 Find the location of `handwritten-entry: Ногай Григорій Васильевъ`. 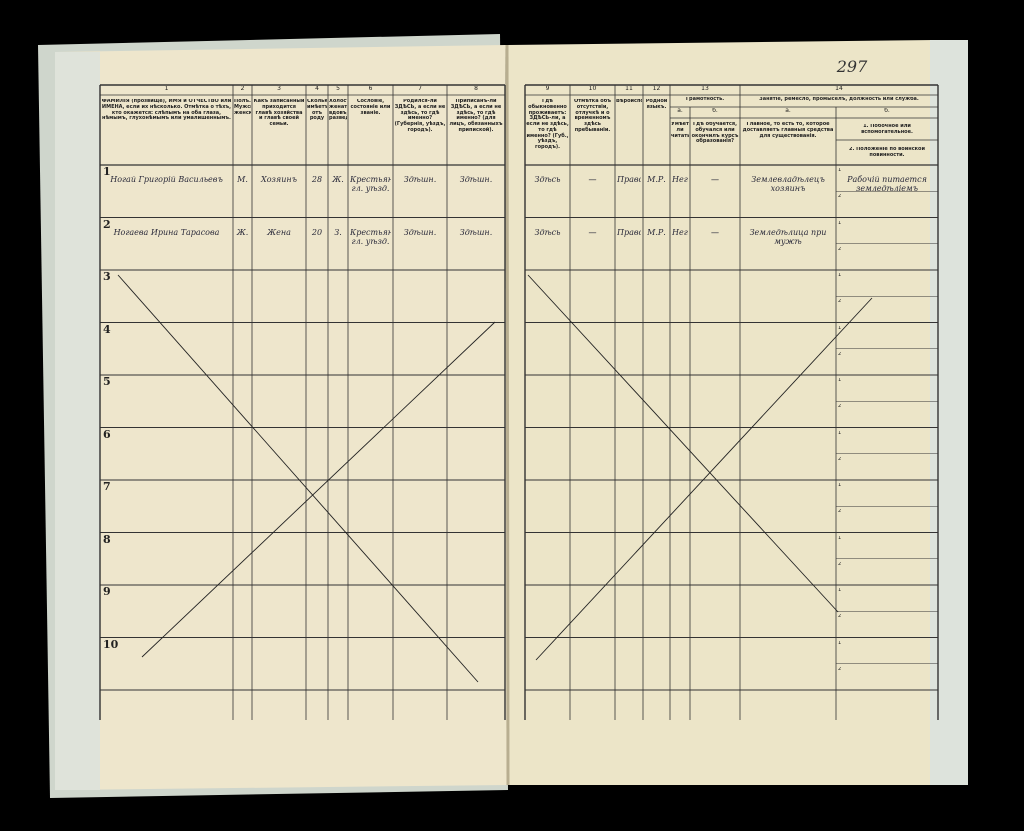

handwritten-entry: Ногай Григорій Васильевъ is located at coordinates (166, 179).